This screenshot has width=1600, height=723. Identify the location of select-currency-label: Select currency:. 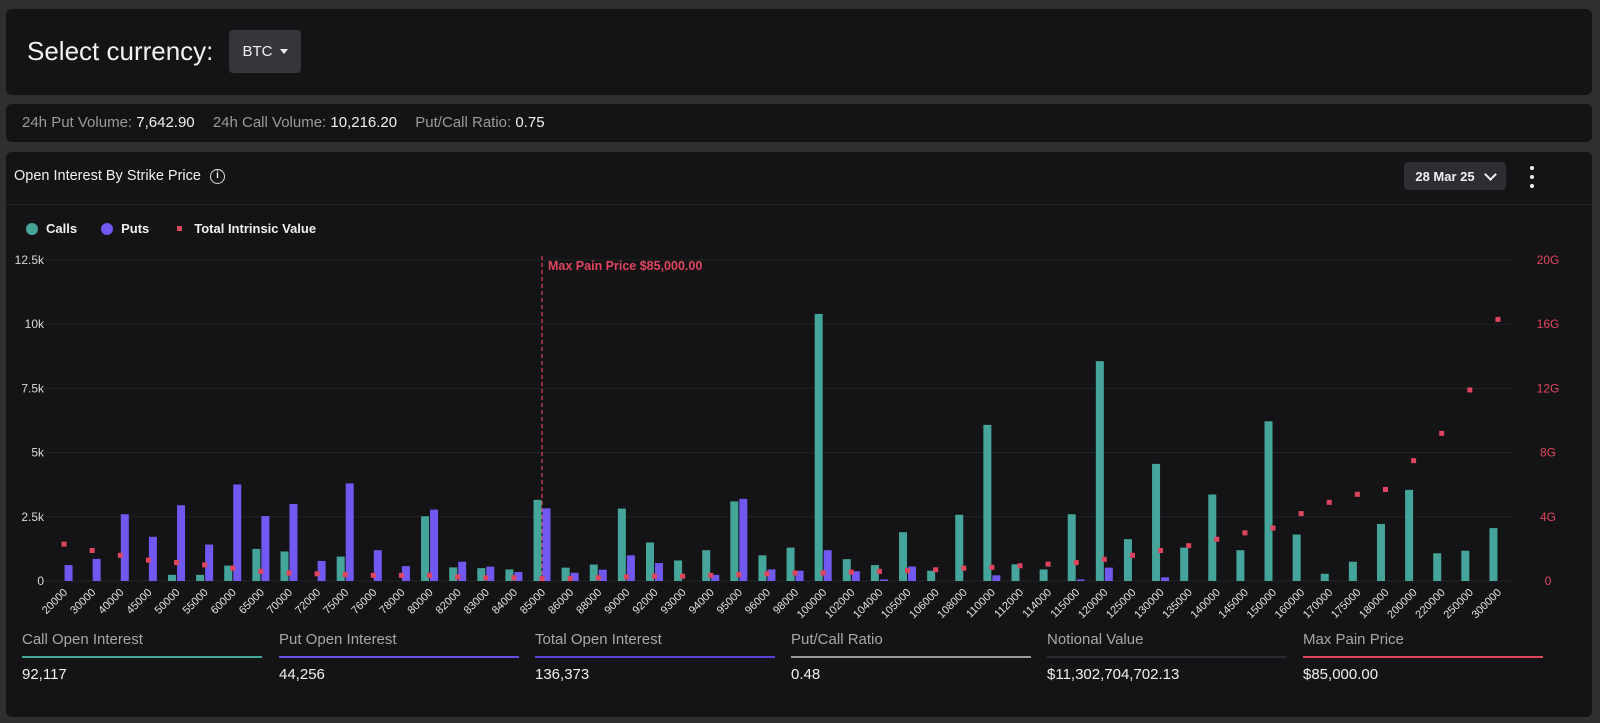
(120, 51).